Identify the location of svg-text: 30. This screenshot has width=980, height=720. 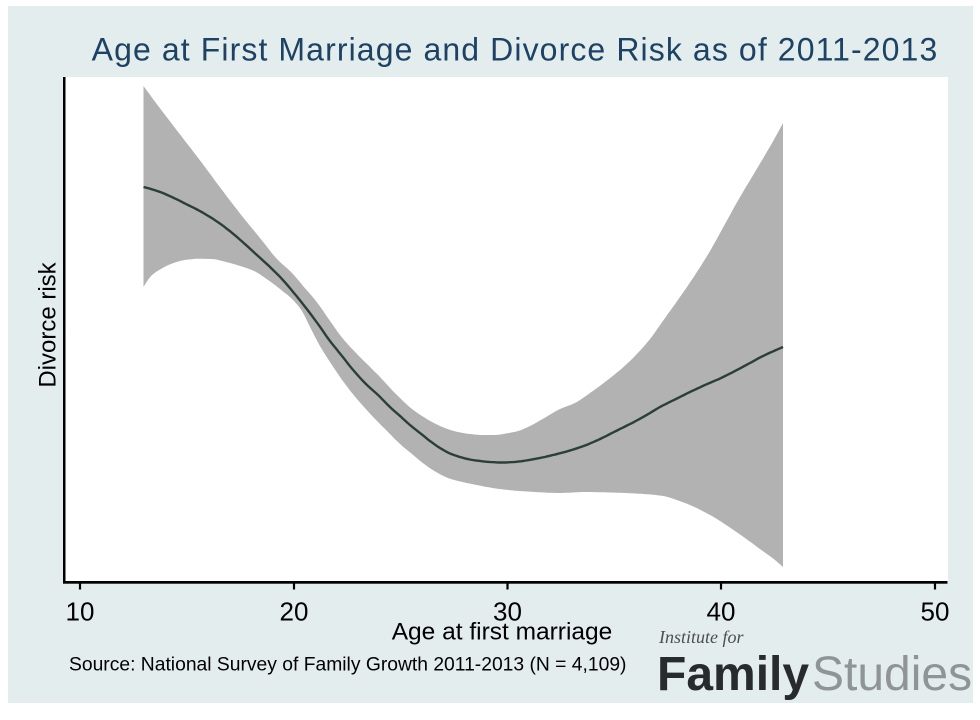
(507, 612).